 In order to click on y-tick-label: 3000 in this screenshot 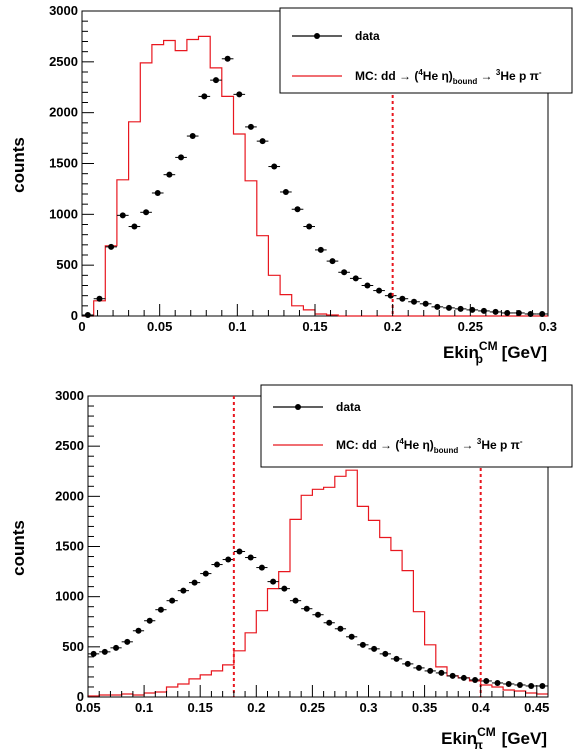, I will do `click(63, 10)`.